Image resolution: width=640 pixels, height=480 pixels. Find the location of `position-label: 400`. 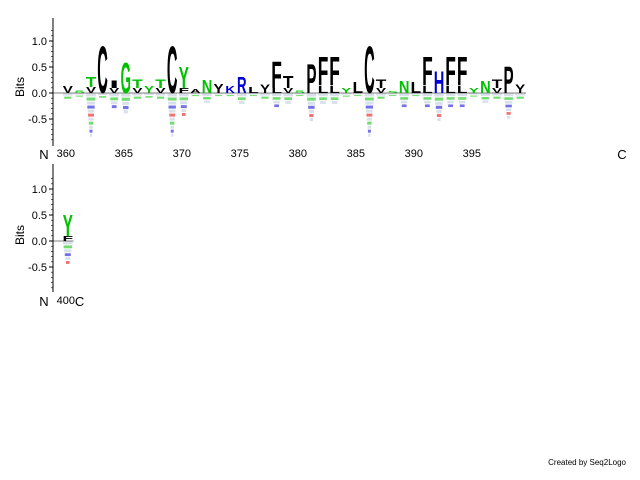

position-label: 400 is located at coordinates (66, 301).